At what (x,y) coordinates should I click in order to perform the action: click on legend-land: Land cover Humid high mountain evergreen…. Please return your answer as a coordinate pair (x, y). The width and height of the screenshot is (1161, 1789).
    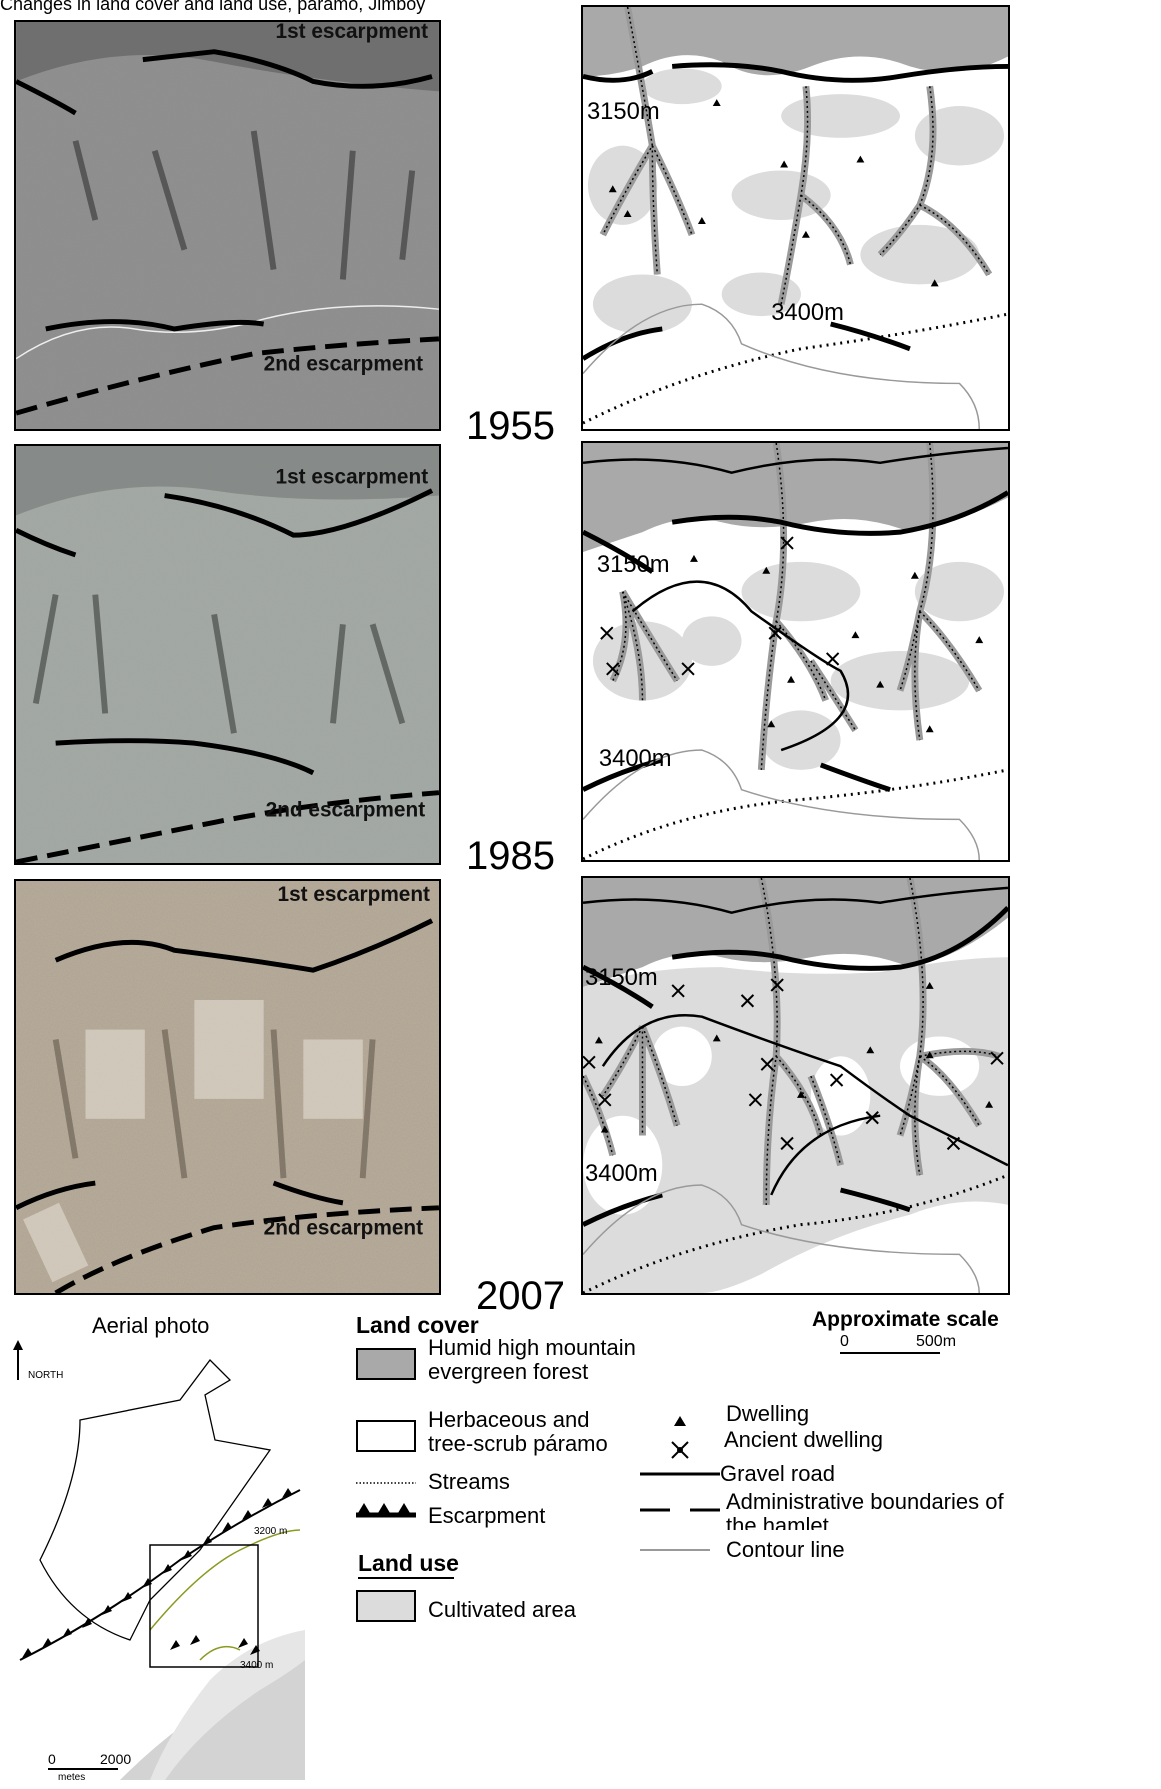
    Looking at the image, I should click on (530, 1544).